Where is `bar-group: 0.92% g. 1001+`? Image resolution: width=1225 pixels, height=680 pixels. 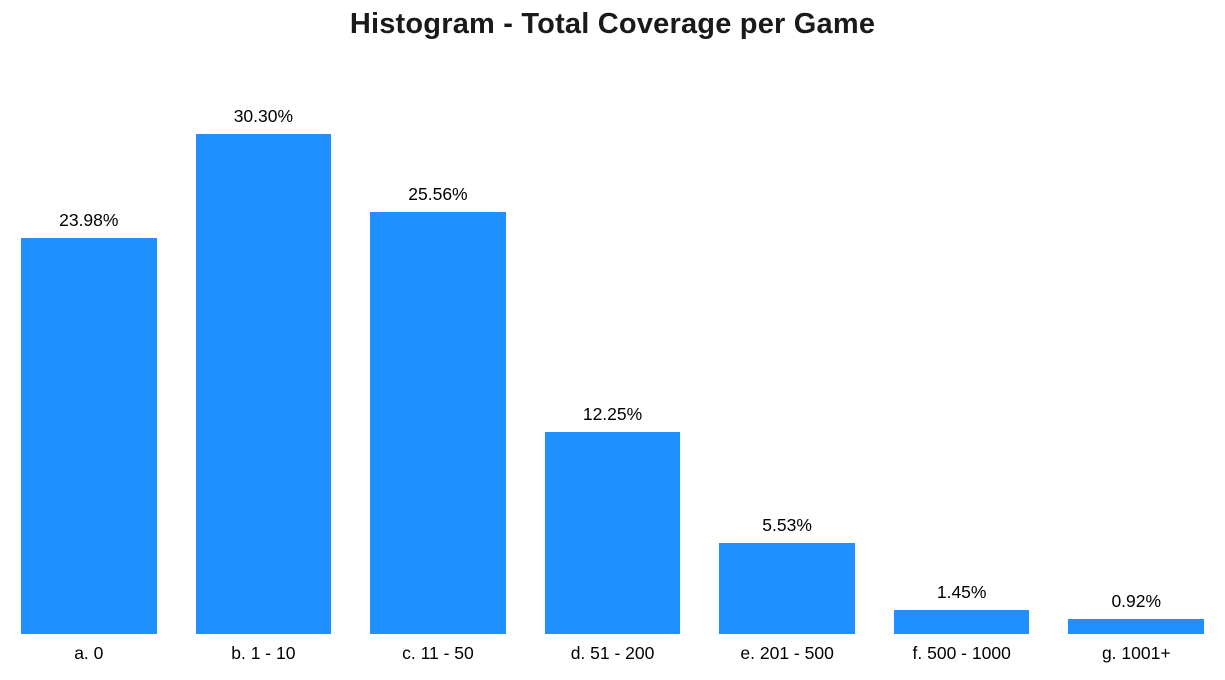
bar-group: 0.92% g. 1001+ is located at coordinates (1136, 368).